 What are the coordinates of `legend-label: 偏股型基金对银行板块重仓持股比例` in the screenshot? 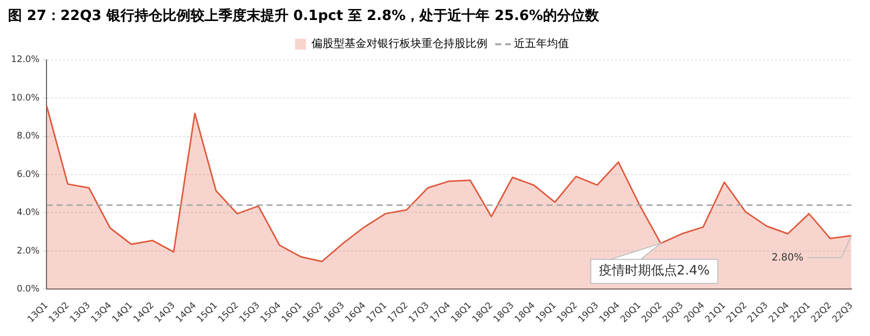 It's located at (400, 43).